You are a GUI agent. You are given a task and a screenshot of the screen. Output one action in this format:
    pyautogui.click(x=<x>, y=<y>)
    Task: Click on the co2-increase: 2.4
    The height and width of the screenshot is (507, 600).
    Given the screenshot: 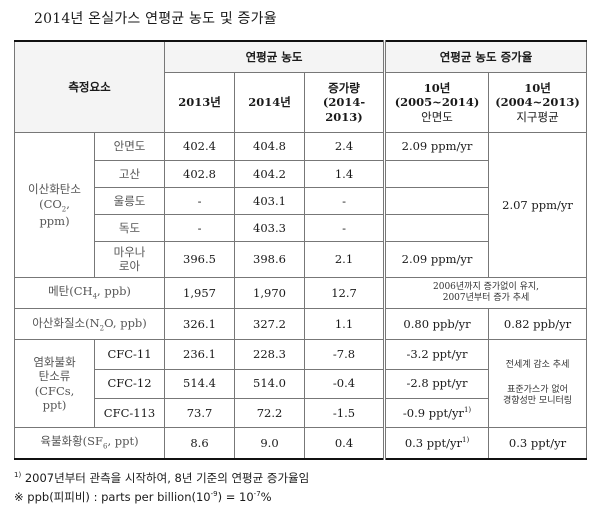 What is the action you would take?
    pyautogui.click(x=345, y=146)
    